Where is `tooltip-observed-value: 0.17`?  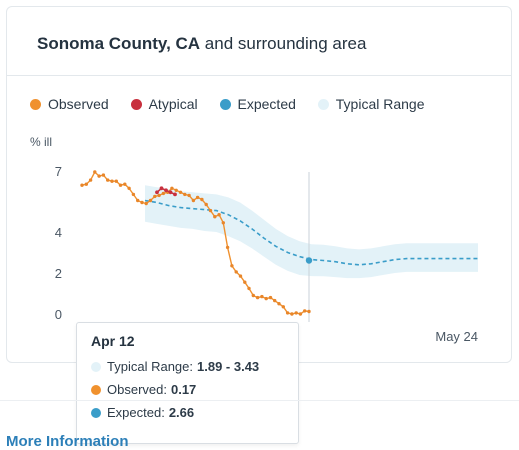 tooltip-observed-value: 0.17 is located at coordinates (183, 389).